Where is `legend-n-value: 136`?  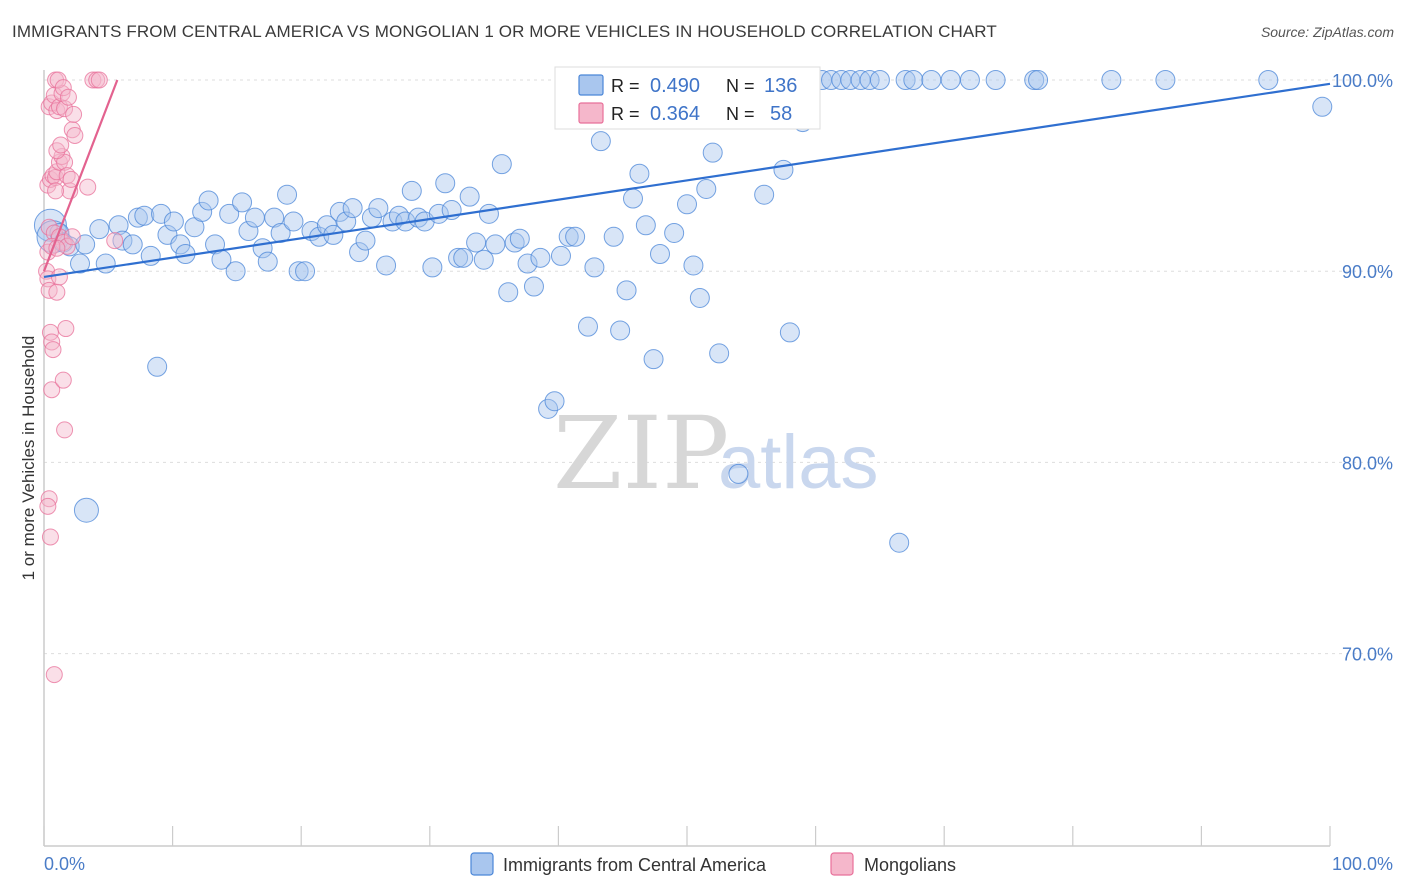 legend-n-value: 136 is located at coordinates (780, 86).